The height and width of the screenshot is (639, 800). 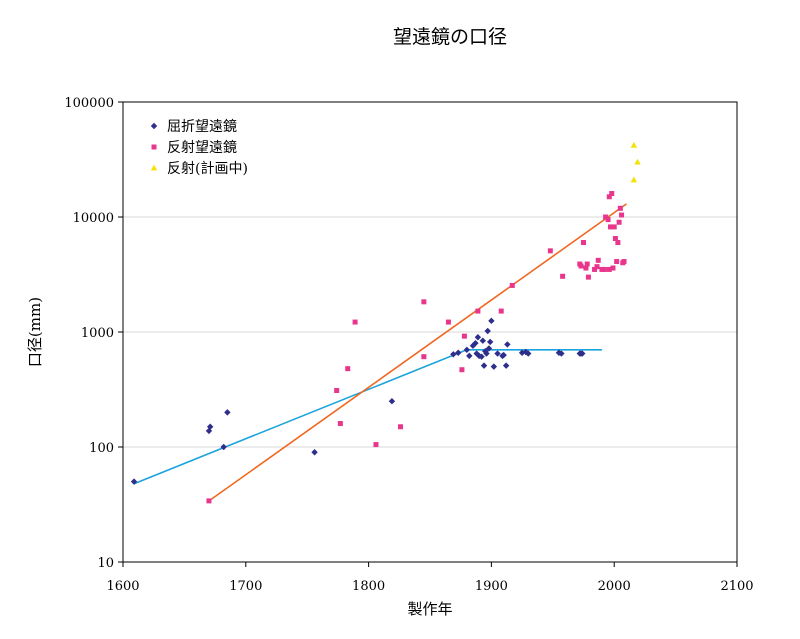 I want to click on legend-label: 屈折望遠鏡, so click(x=202, y=127).